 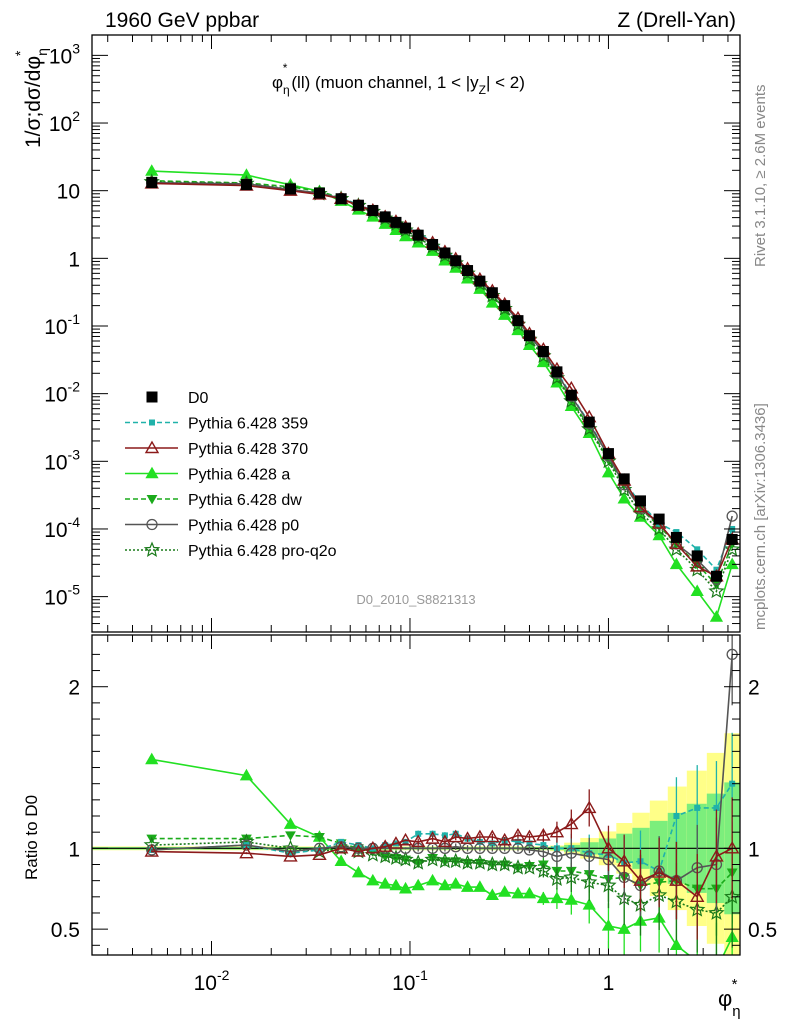 What do you see at coordinates (760, 516) in the screenshot?
I see `side-text-mcplots: mcplots.cern.ch [arXiv:1306.3436]` at bounding box center [760, 516].